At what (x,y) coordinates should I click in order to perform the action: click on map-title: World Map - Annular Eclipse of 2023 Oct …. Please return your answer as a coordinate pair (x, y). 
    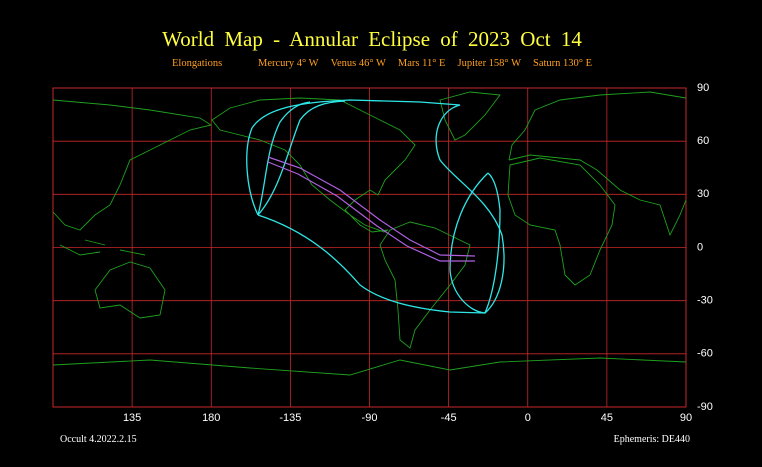
    Looking at the image, I should click on (372, 39).